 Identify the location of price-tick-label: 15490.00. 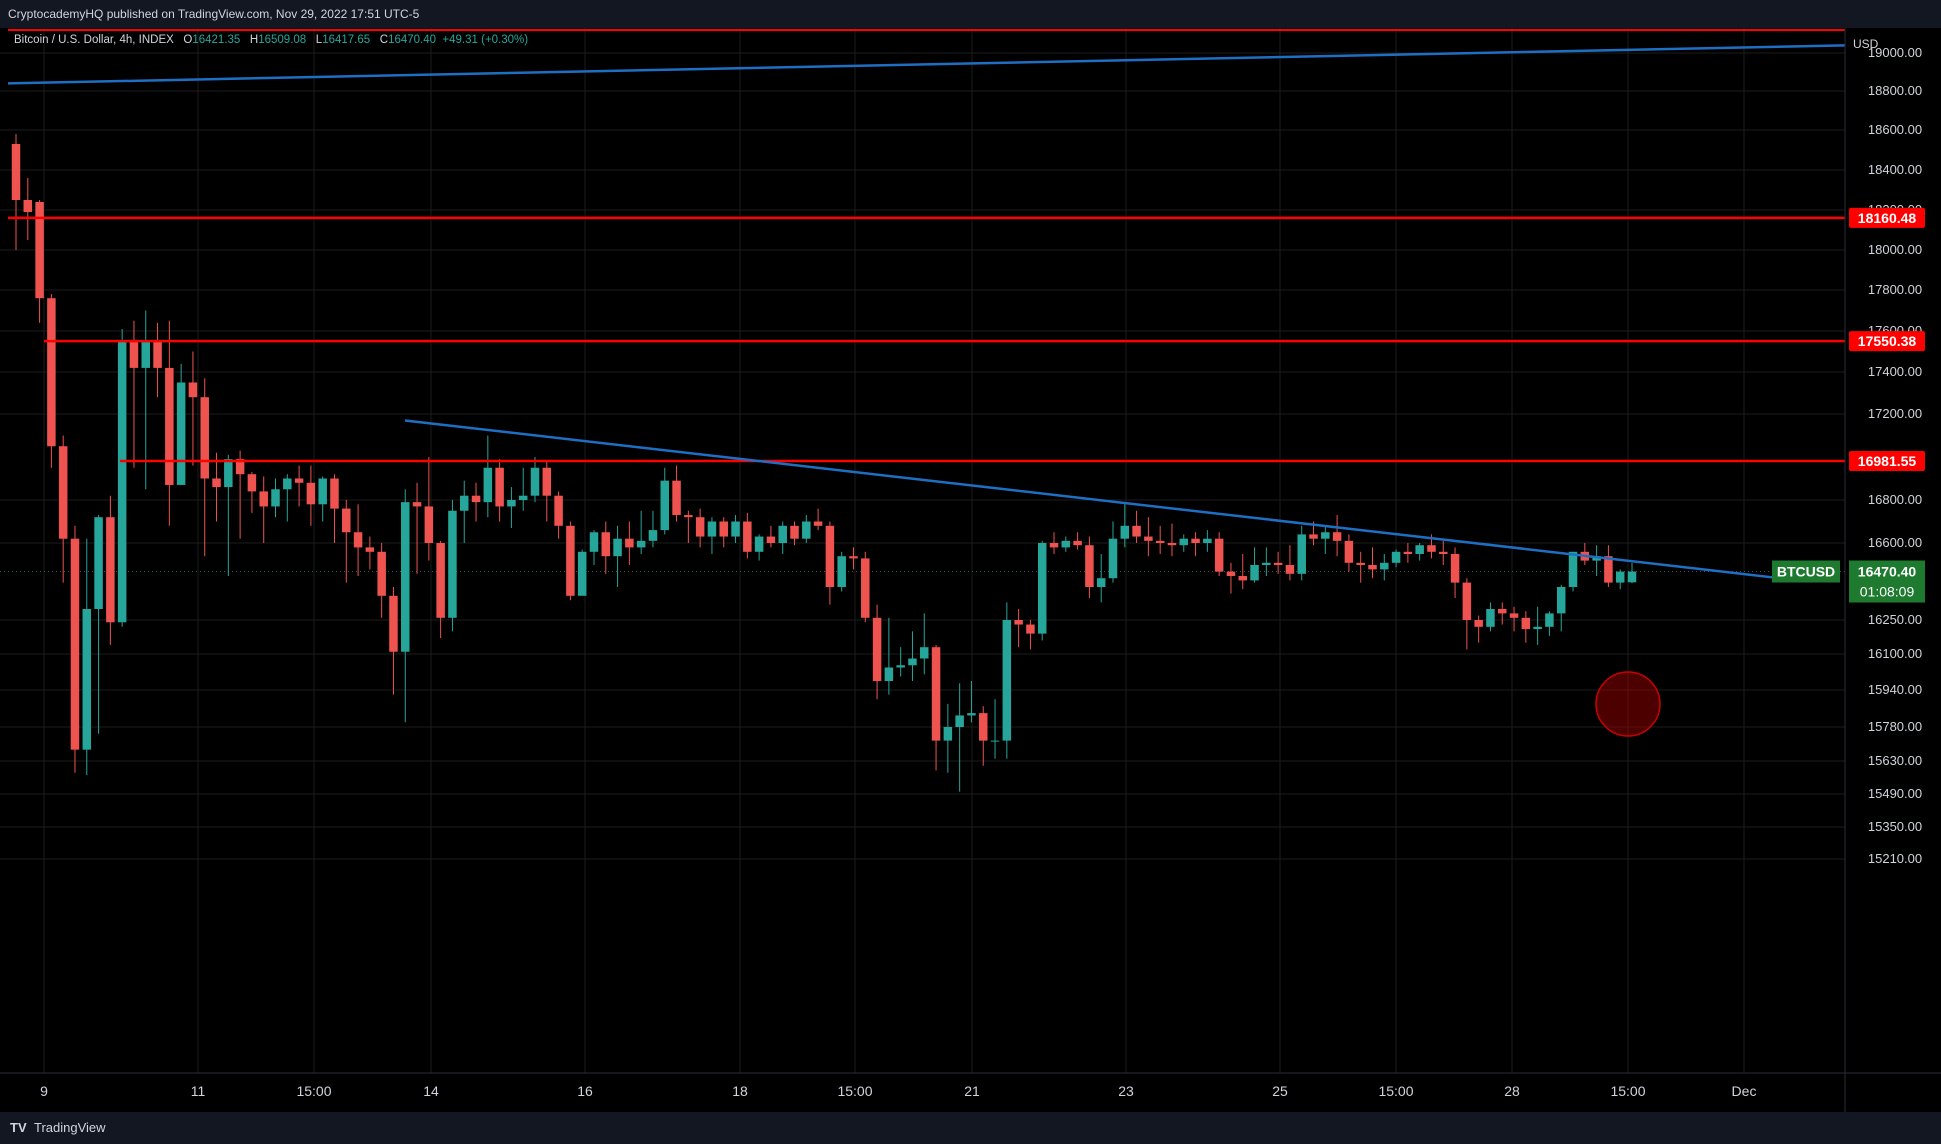
(1895, 793).